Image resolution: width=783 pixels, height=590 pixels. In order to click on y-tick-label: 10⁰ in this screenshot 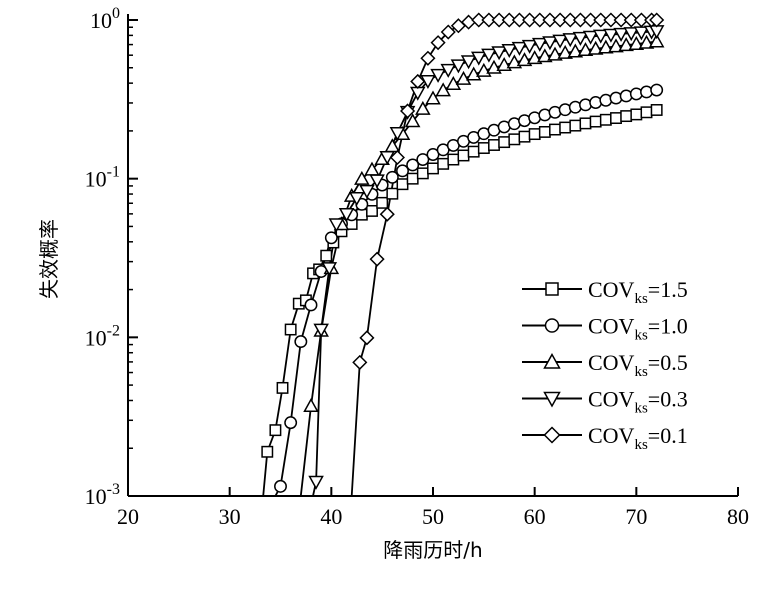, I will do `click(105, 19)`.